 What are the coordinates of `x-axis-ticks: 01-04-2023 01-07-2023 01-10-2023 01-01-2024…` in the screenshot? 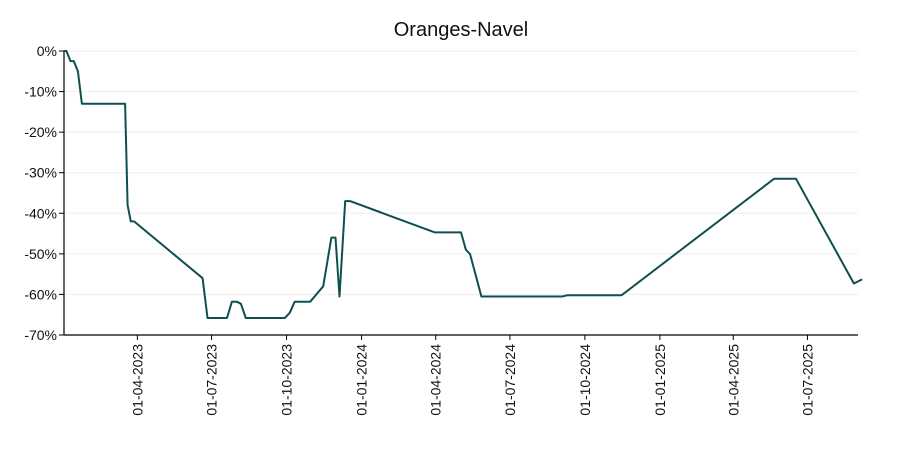 It's located at (472, 375).